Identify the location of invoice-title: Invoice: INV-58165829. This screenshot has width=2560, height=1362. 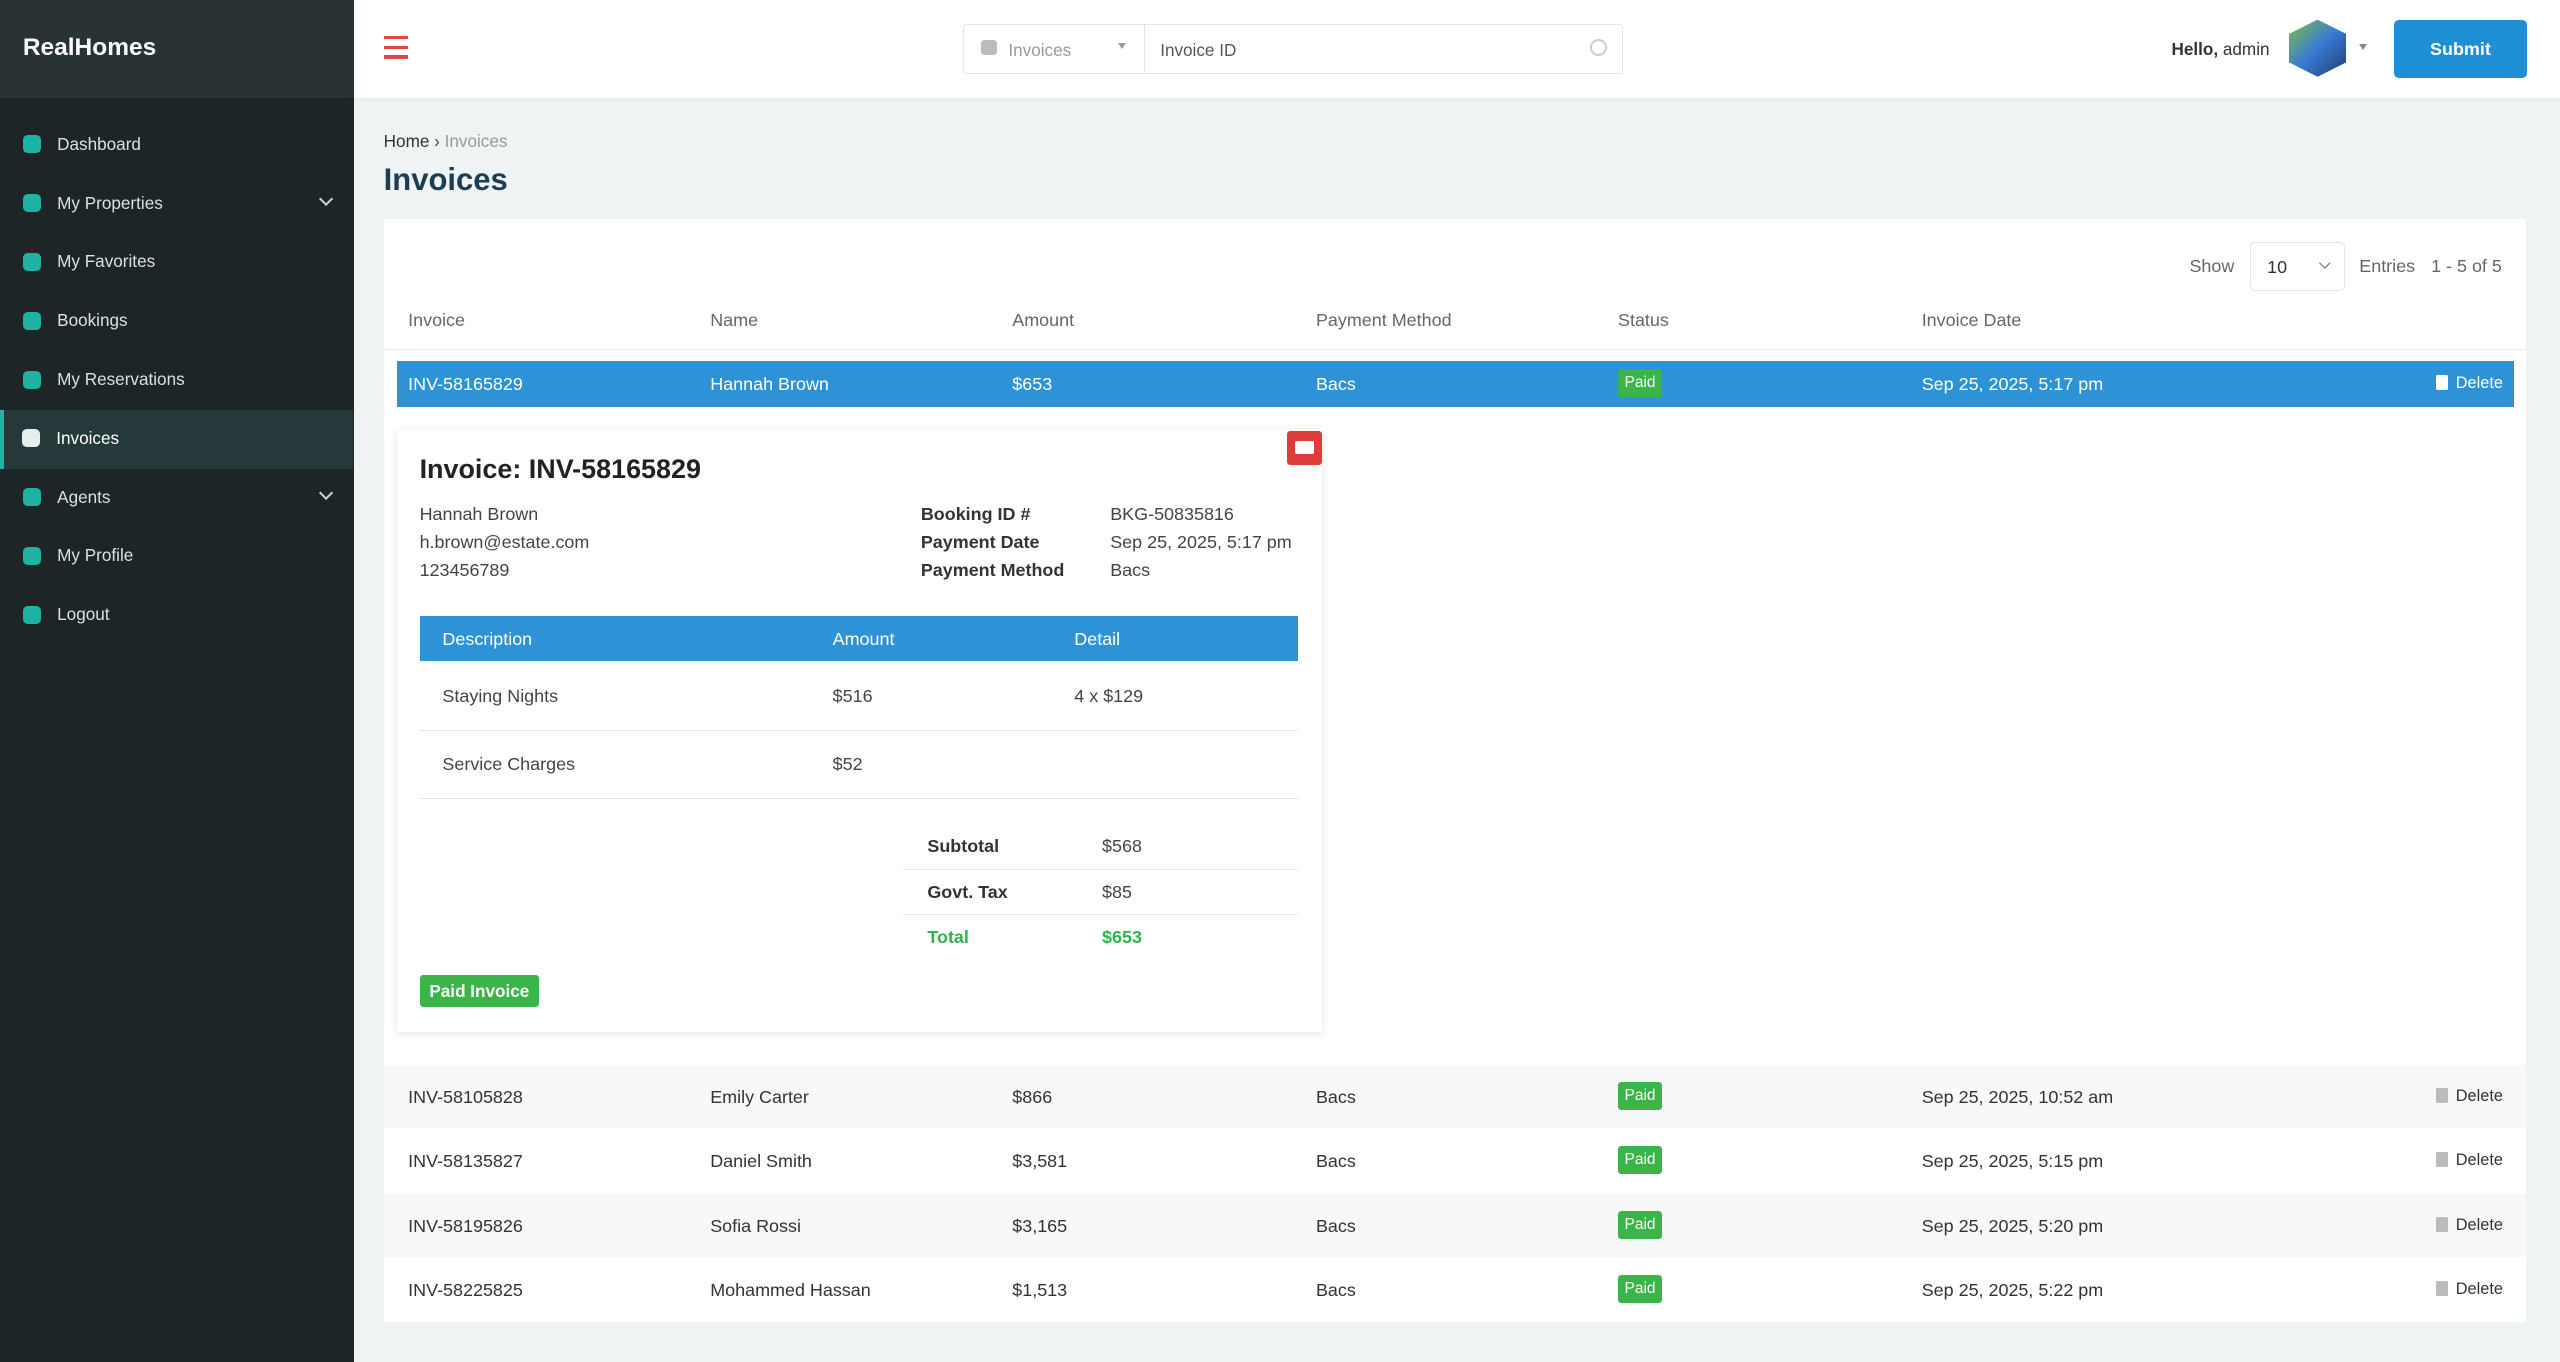
(560, 468).